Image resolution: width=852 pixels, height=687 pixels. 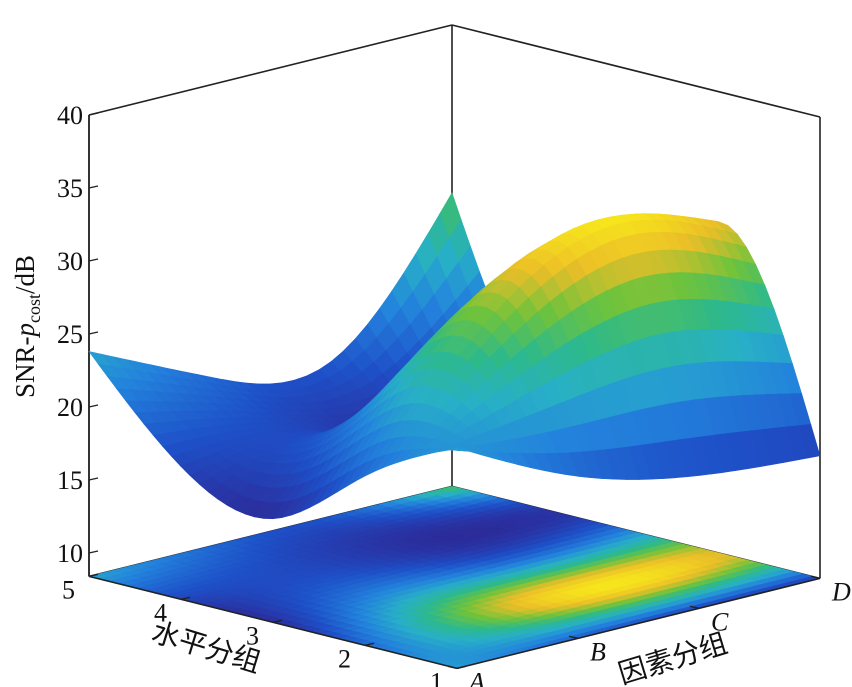 I want to click on surface-cell, so click(x=458, y=449).